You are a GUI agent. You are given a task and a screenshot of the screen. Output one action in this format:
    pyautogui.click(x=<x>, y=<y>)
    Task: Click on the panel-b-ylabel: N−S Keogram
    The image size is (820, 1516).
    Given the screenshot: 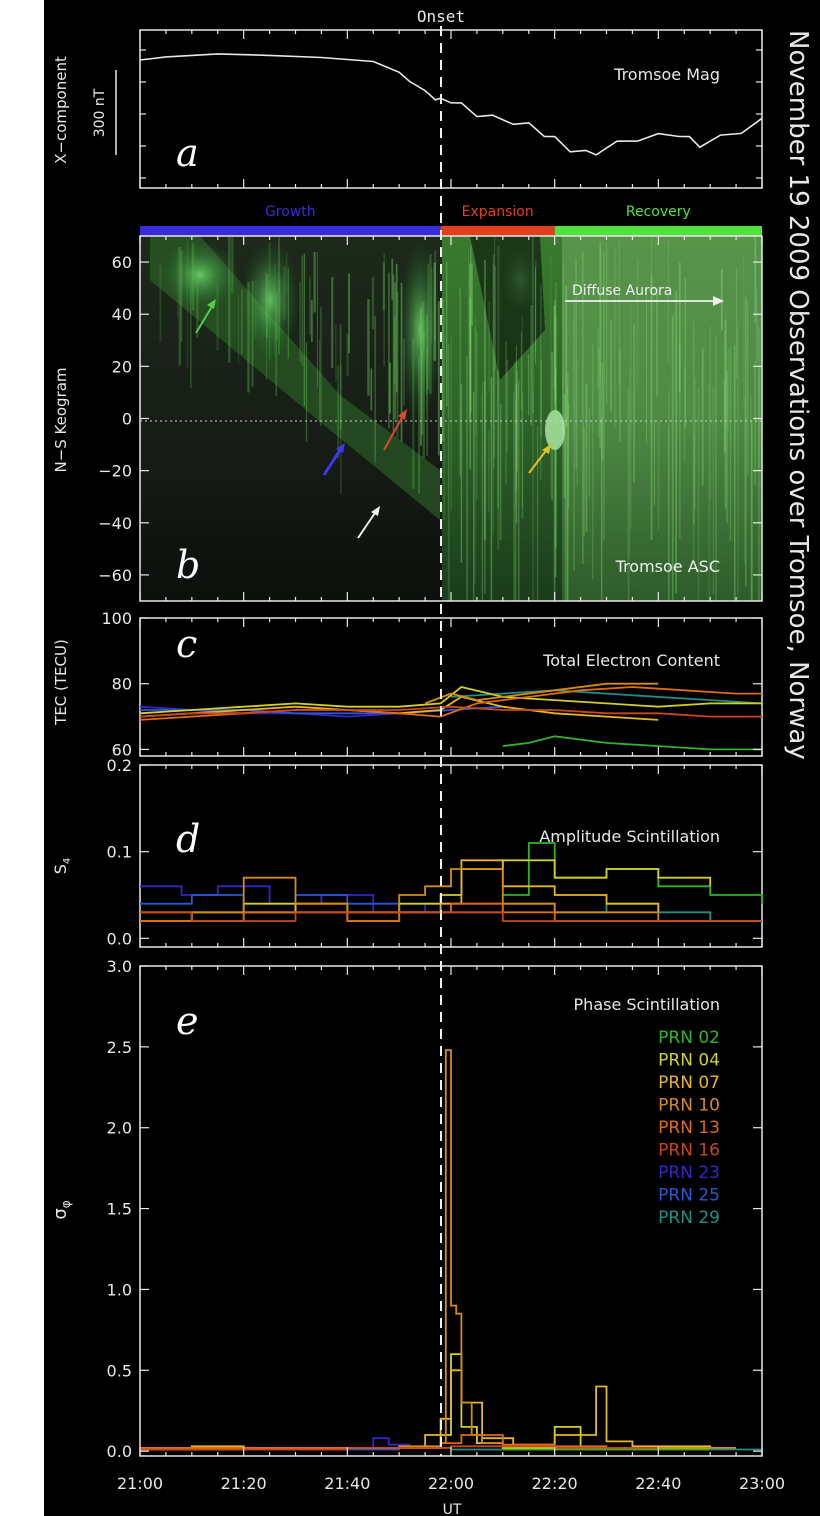 What is the action you would take?
    pyautogui.click(x=61, y=419)
    